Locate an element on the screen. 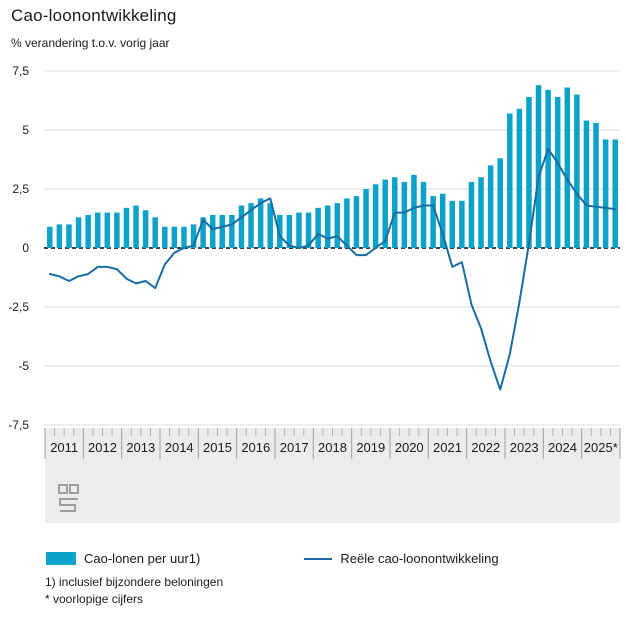 This screenshot has height=626, width=626. x-axis-year-label: 2017 is located at coordinates (294, 447).